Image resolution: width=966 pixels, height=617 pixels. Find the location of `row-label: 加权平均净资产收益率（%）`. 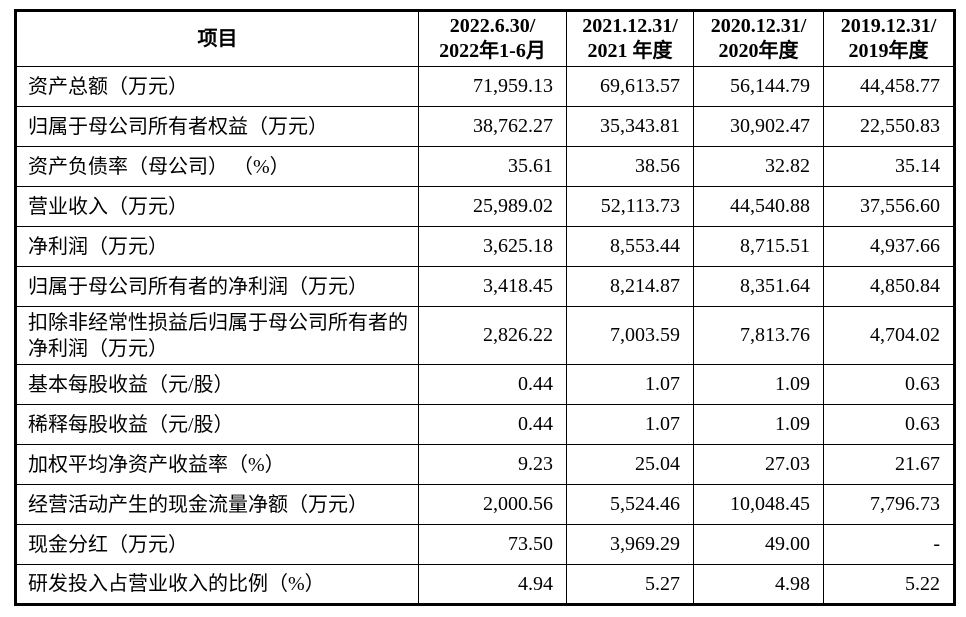

row-label: 加权平均净资产收益率（%） is located at coordinates (217, 464).